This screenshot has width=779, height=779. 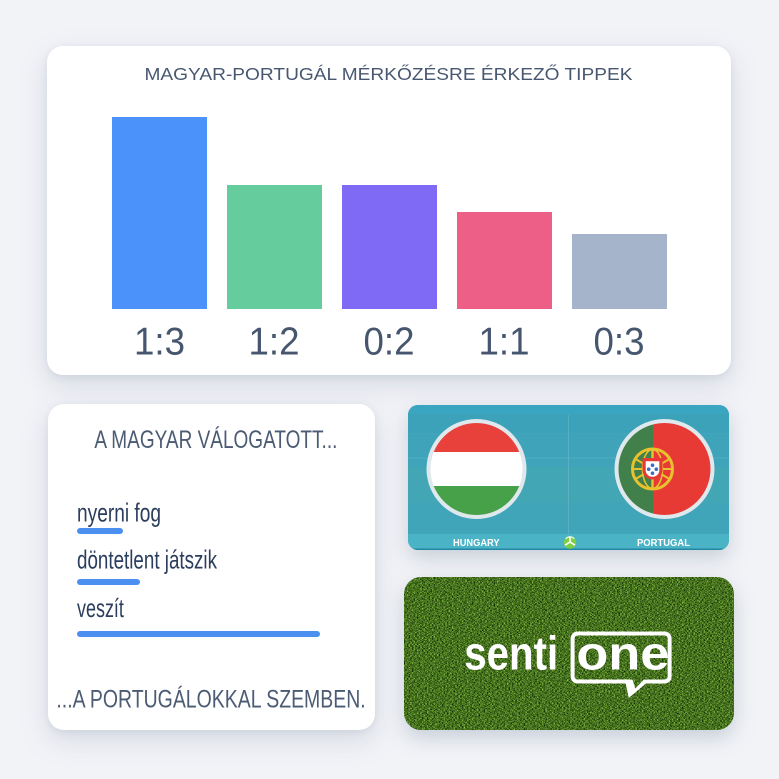 What do you see at coordinates (619, 342) in the screenshot?
I see `svg-text: 0:3` at bounding box center [619, 342].